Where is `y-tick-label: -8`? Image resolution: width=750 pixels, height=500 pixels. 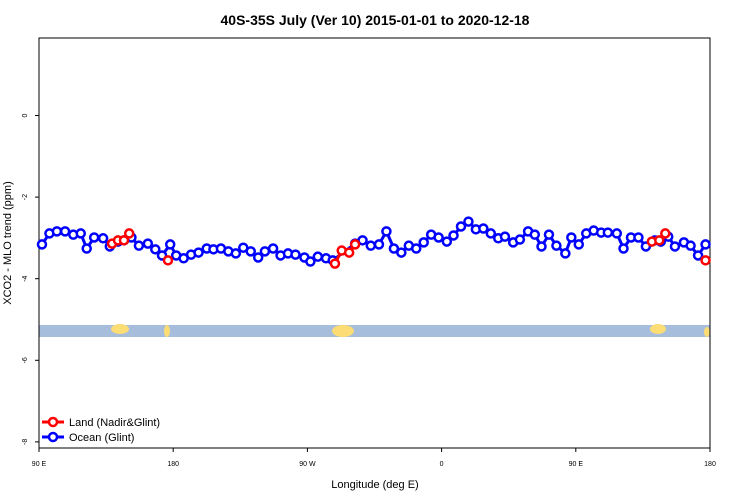 y-tick-label: -8 is located at coordinates (25, 442).